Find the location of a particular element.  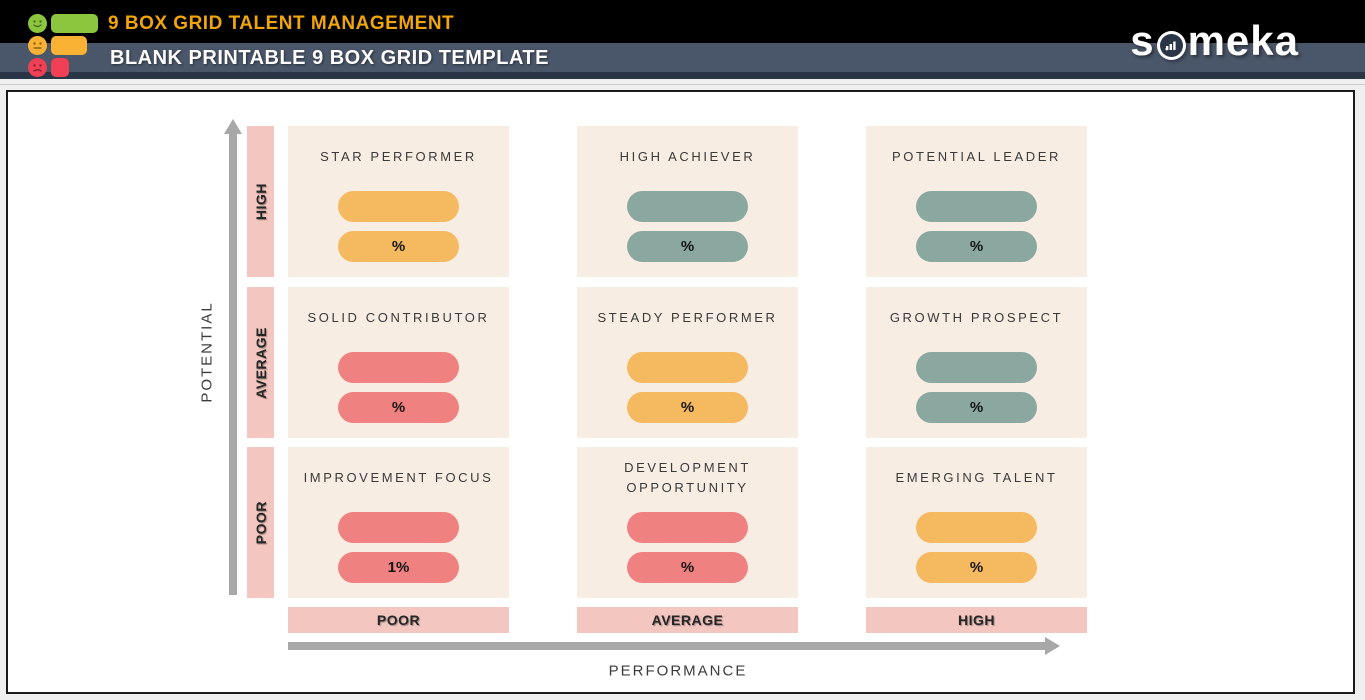

performance-level-label: HIGH is located at coordinates (976, 620).